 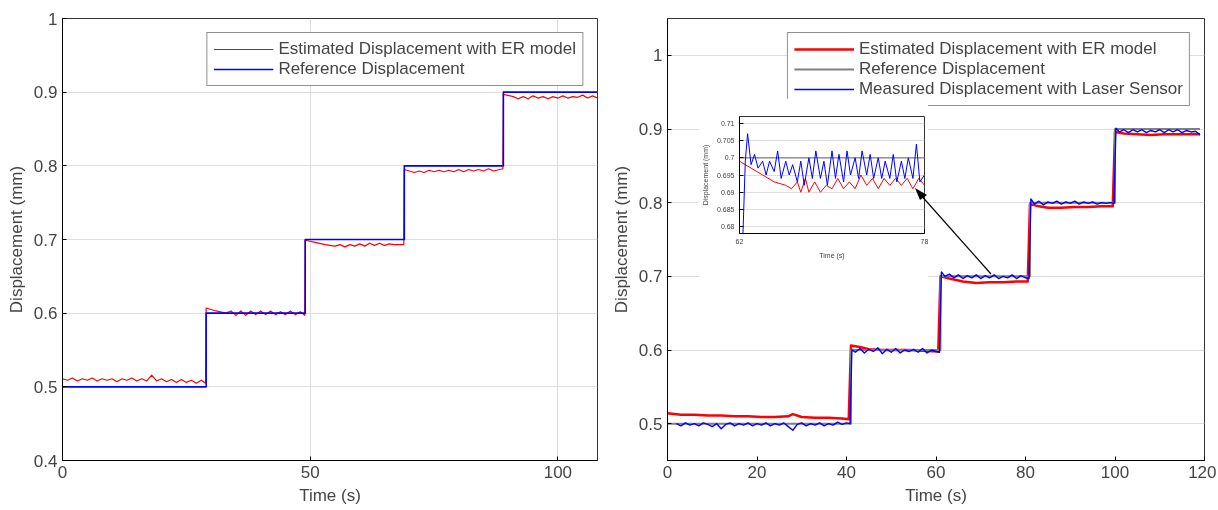 What do you see at coordinates (757, 472) in the screenshot?
I see `x-tick-label: 20` at bounding box center [757, 472].